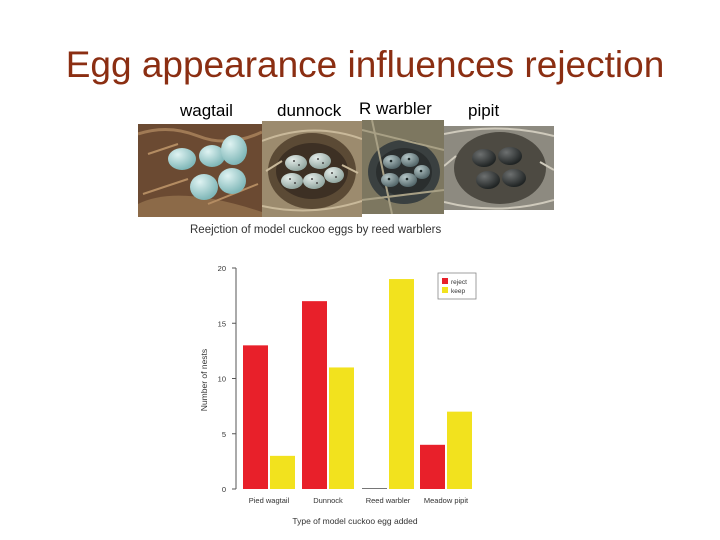 Image resolution: width=720 pixels, height=540 pixels. I want to click on y-tick-label: 15, so click(222, 323).